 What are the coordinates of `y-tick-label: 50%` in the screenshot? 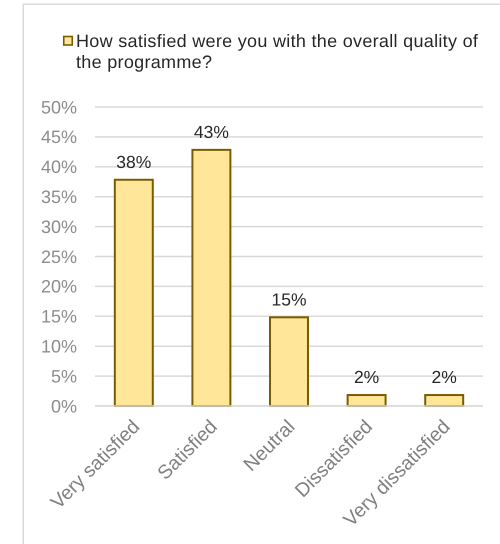 It's located at (58, 107).